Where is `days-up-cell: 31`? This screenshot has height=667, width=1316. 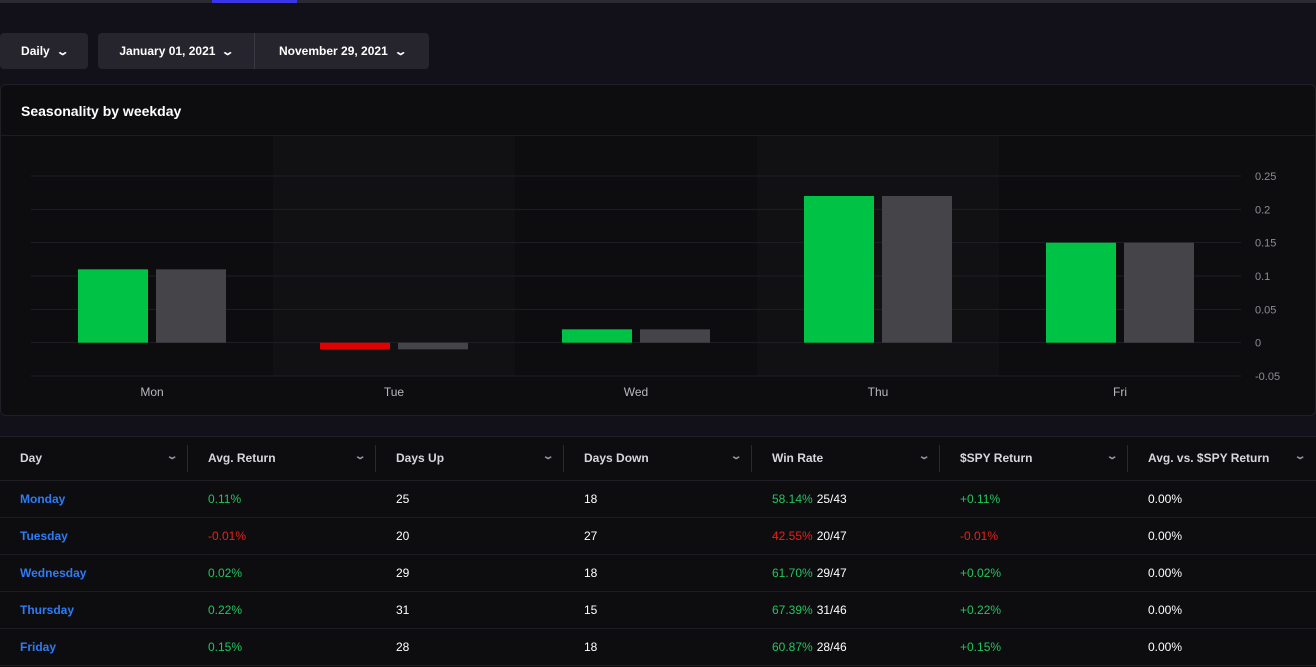 days-up-cell: 31 is located at coordinates (470, 610).